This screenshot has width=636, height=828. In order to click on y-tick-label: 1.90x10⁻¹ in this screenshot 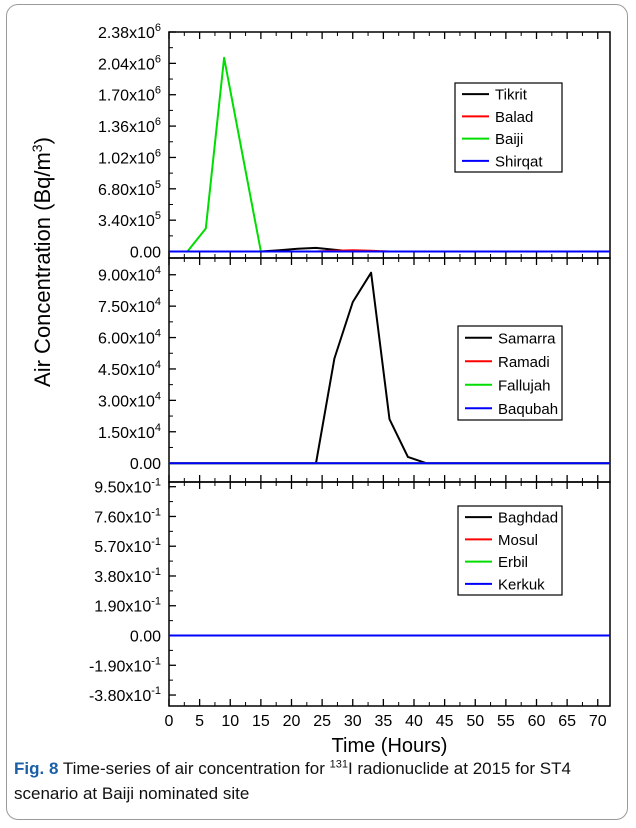, I will do `click(127, 606)`.